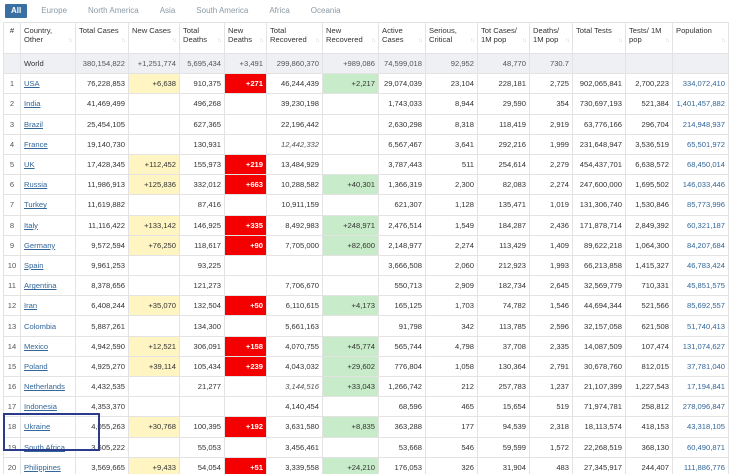 The height and width of the screenshot is (474, 732). What do you see at coordinates (503, 447) in the screenshot?
I see `cases-per-million: 59,599` at bounding box center [503, 447].